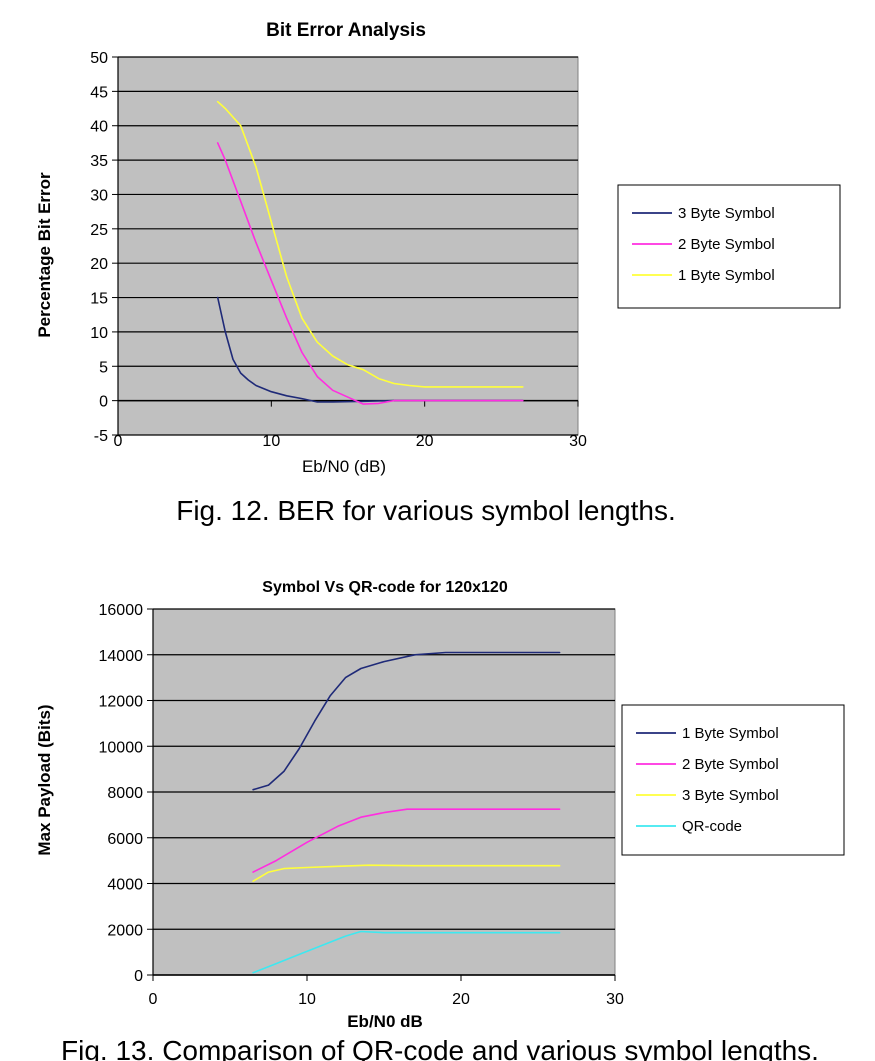  Describe the element at coordinates (121, 747) in the screenshot. I see `y-tick-label: 10000` at that location.